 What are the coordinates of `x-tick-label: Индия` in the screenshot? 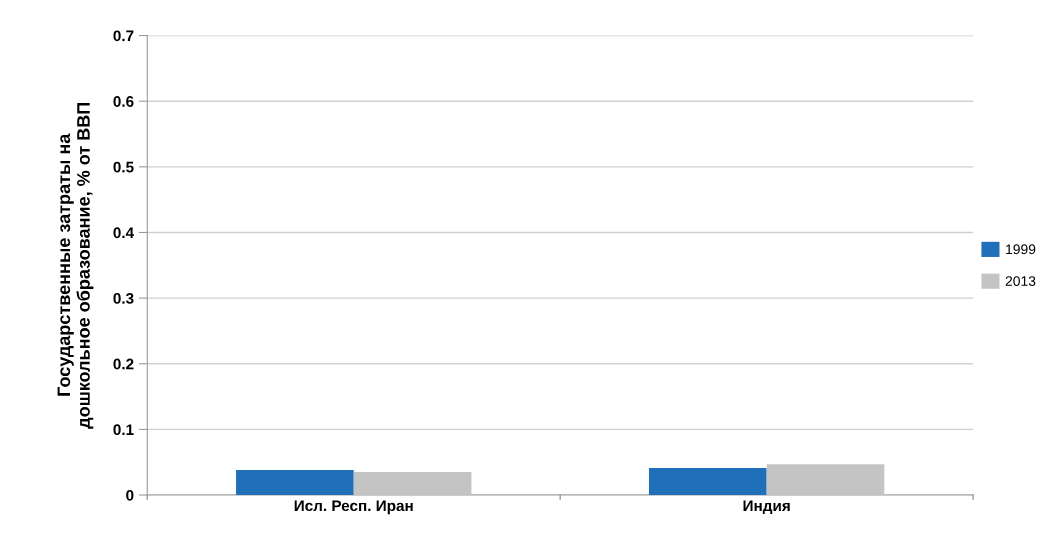 It's located at (766, 507).